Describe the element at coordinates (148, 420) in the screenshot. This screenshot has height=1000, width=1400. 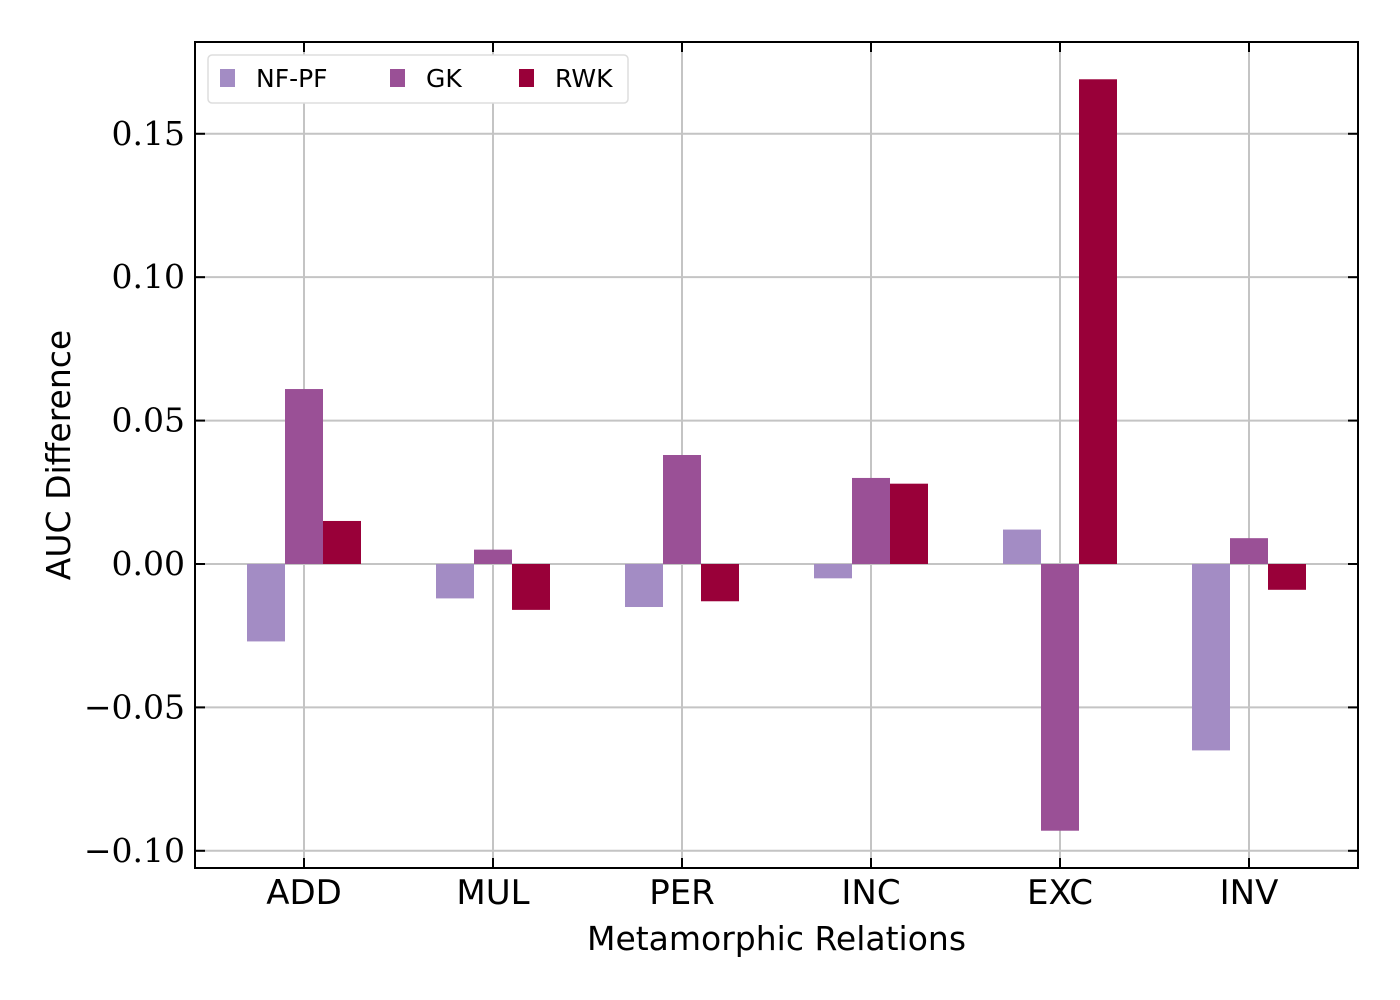
I see `y-tick-label: 0.05` at that location.